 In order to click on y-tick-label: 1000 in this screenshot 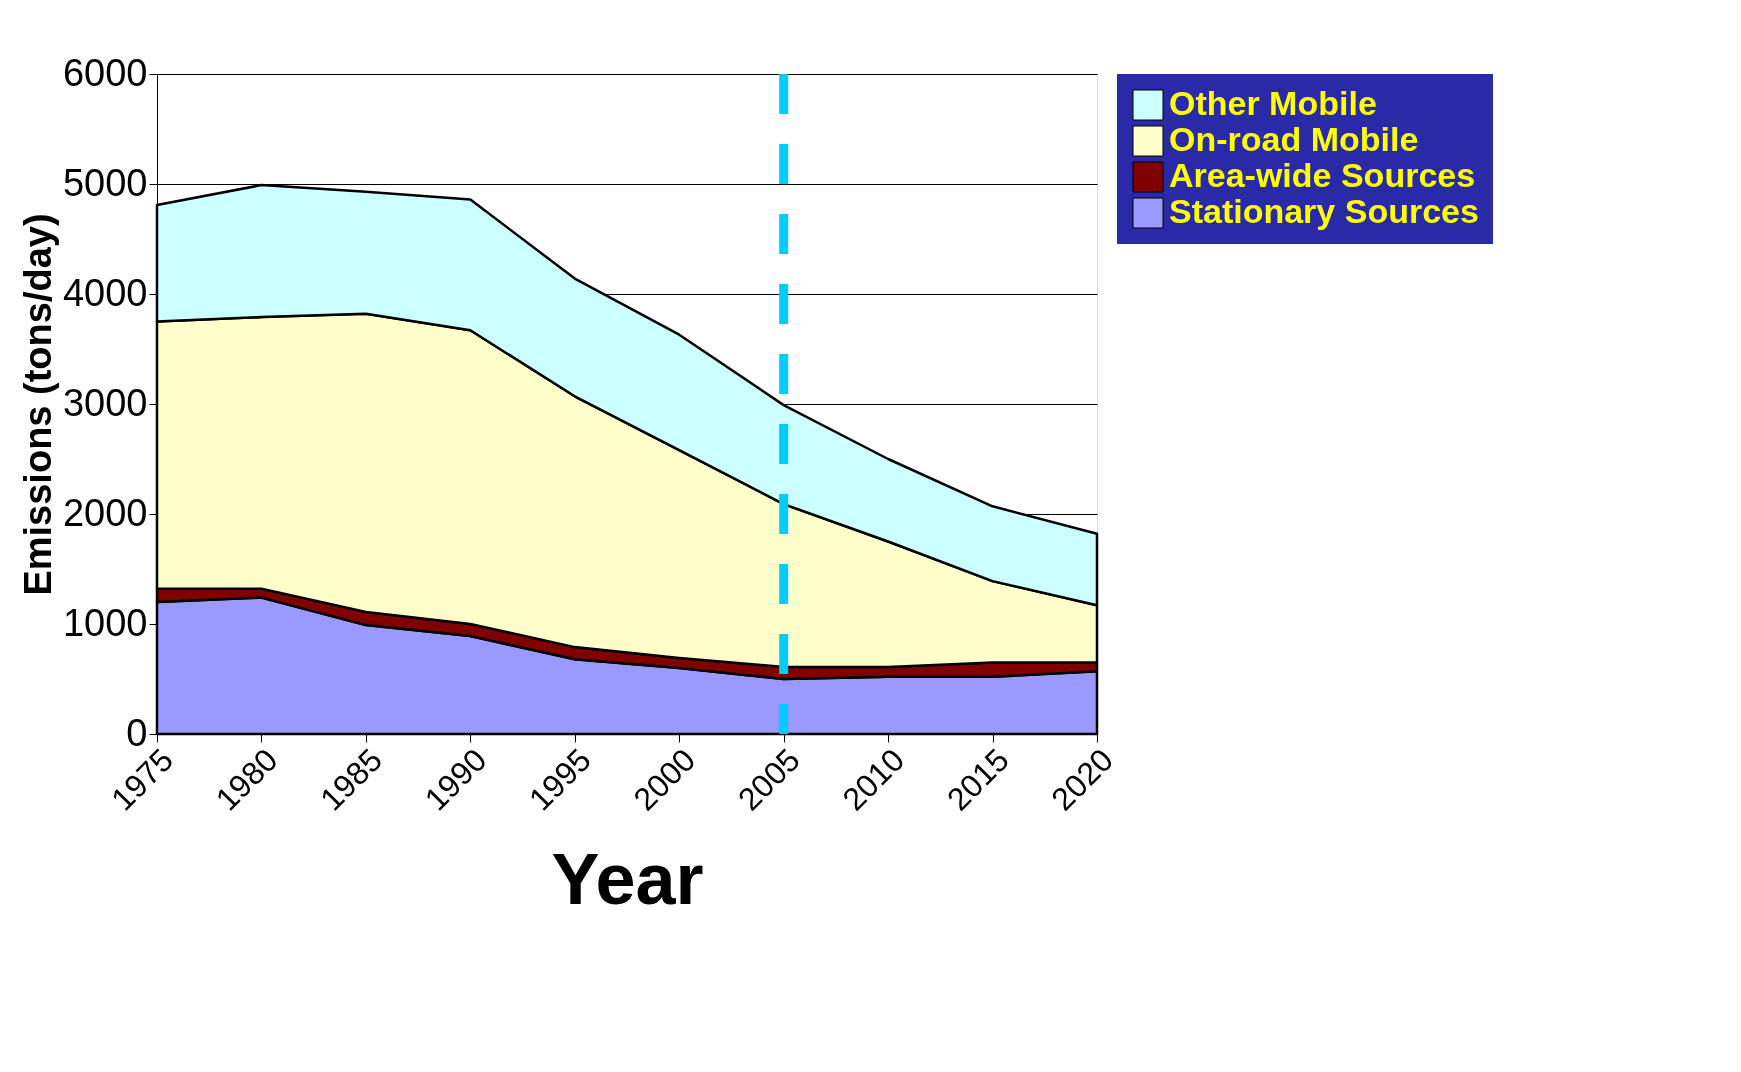, I will do `click(105, 622)`.